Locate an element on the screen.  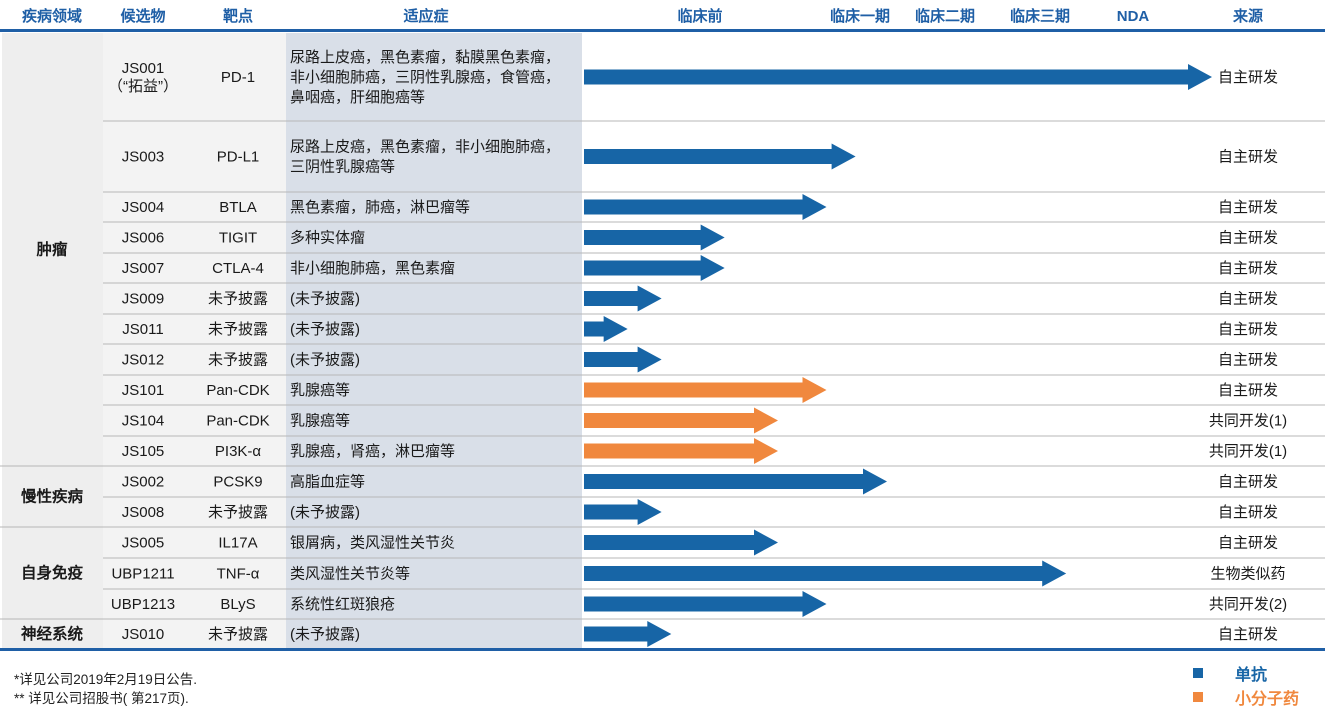
indication-text: 乳腺癌，肾癌，淋巴瘤等 is located at coordinates (372, 451).